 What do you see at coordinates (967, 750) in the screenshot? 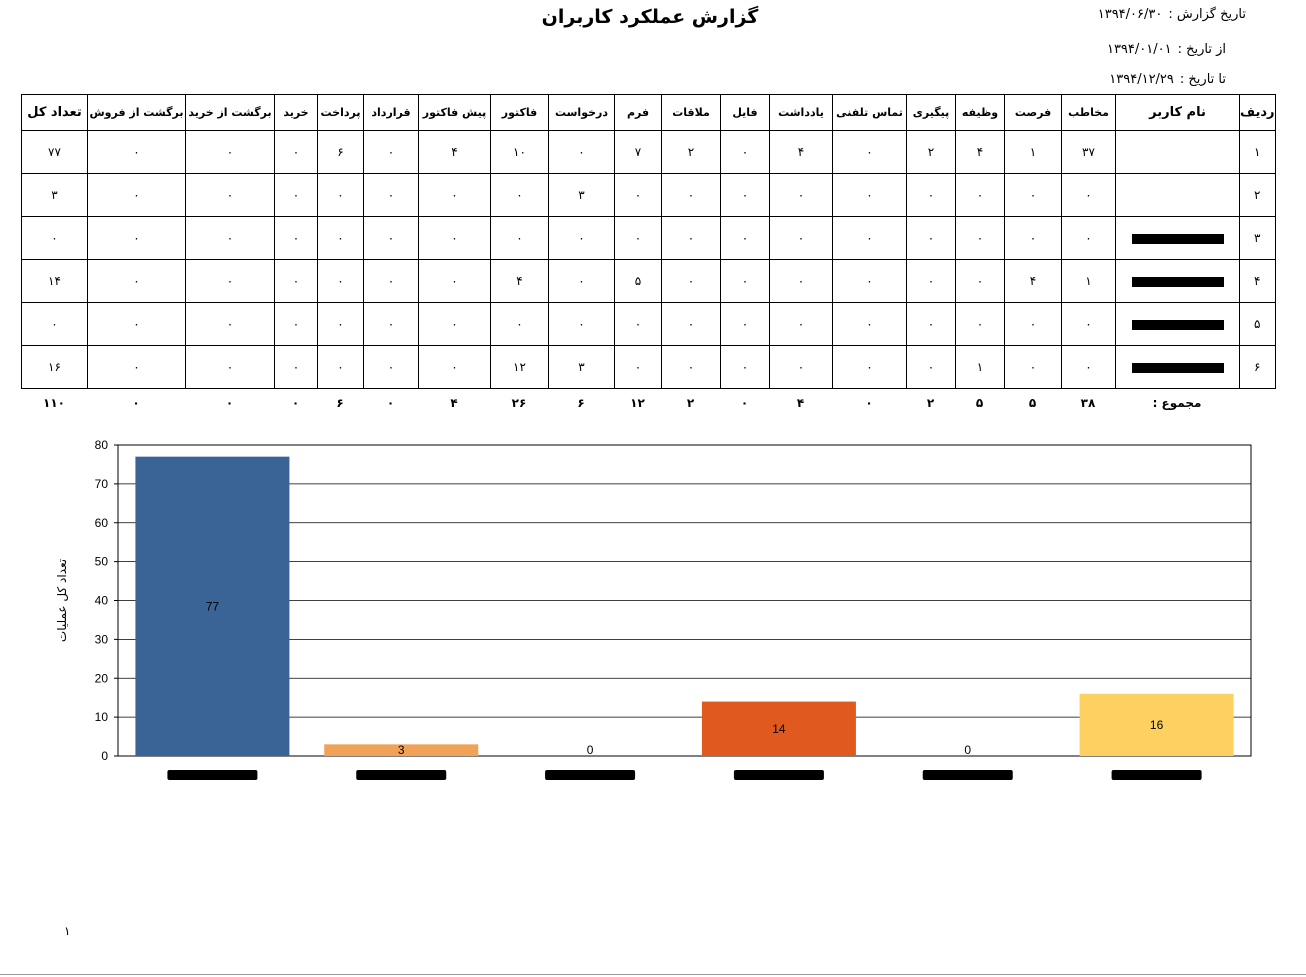
I see `bar-data-label: 0` at bounding box center [967, 750].